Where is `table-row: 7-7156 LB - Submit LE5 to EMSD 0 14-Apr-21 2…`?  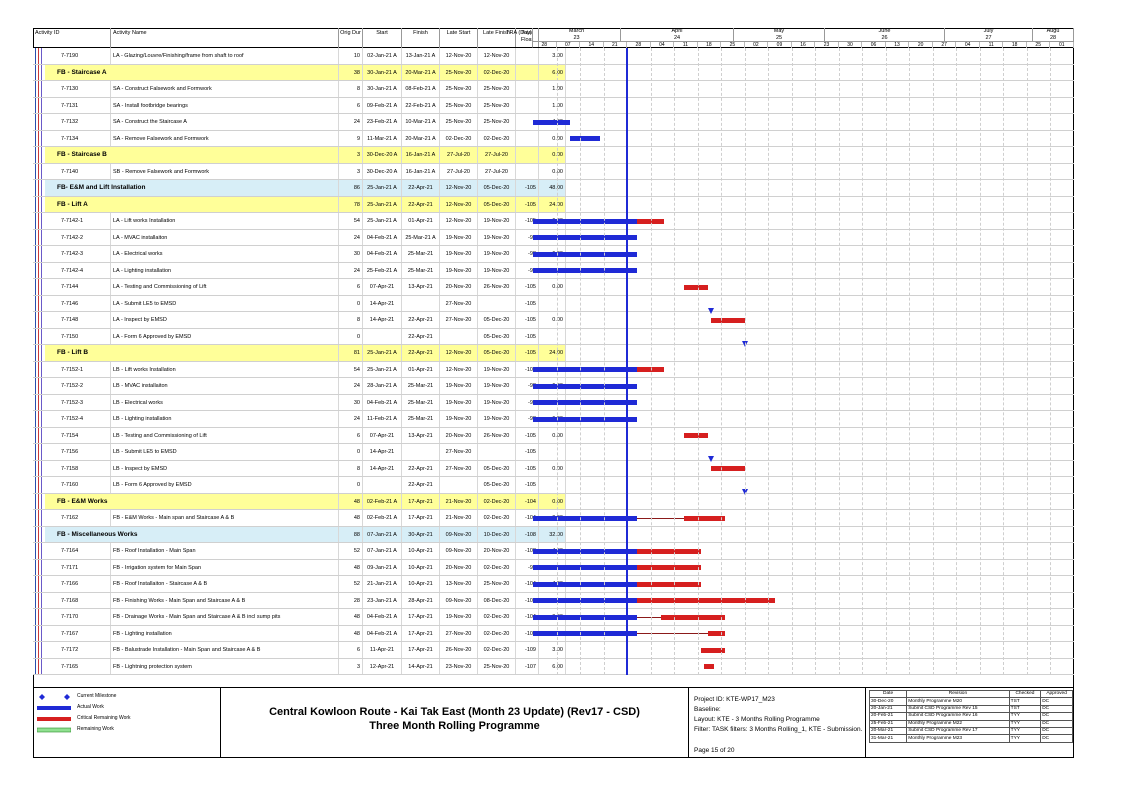 table-row: 7-7156 LB - Submit LE5 to EMSD 0 14-Apr-21 2… is located at coordinates (553, 453).